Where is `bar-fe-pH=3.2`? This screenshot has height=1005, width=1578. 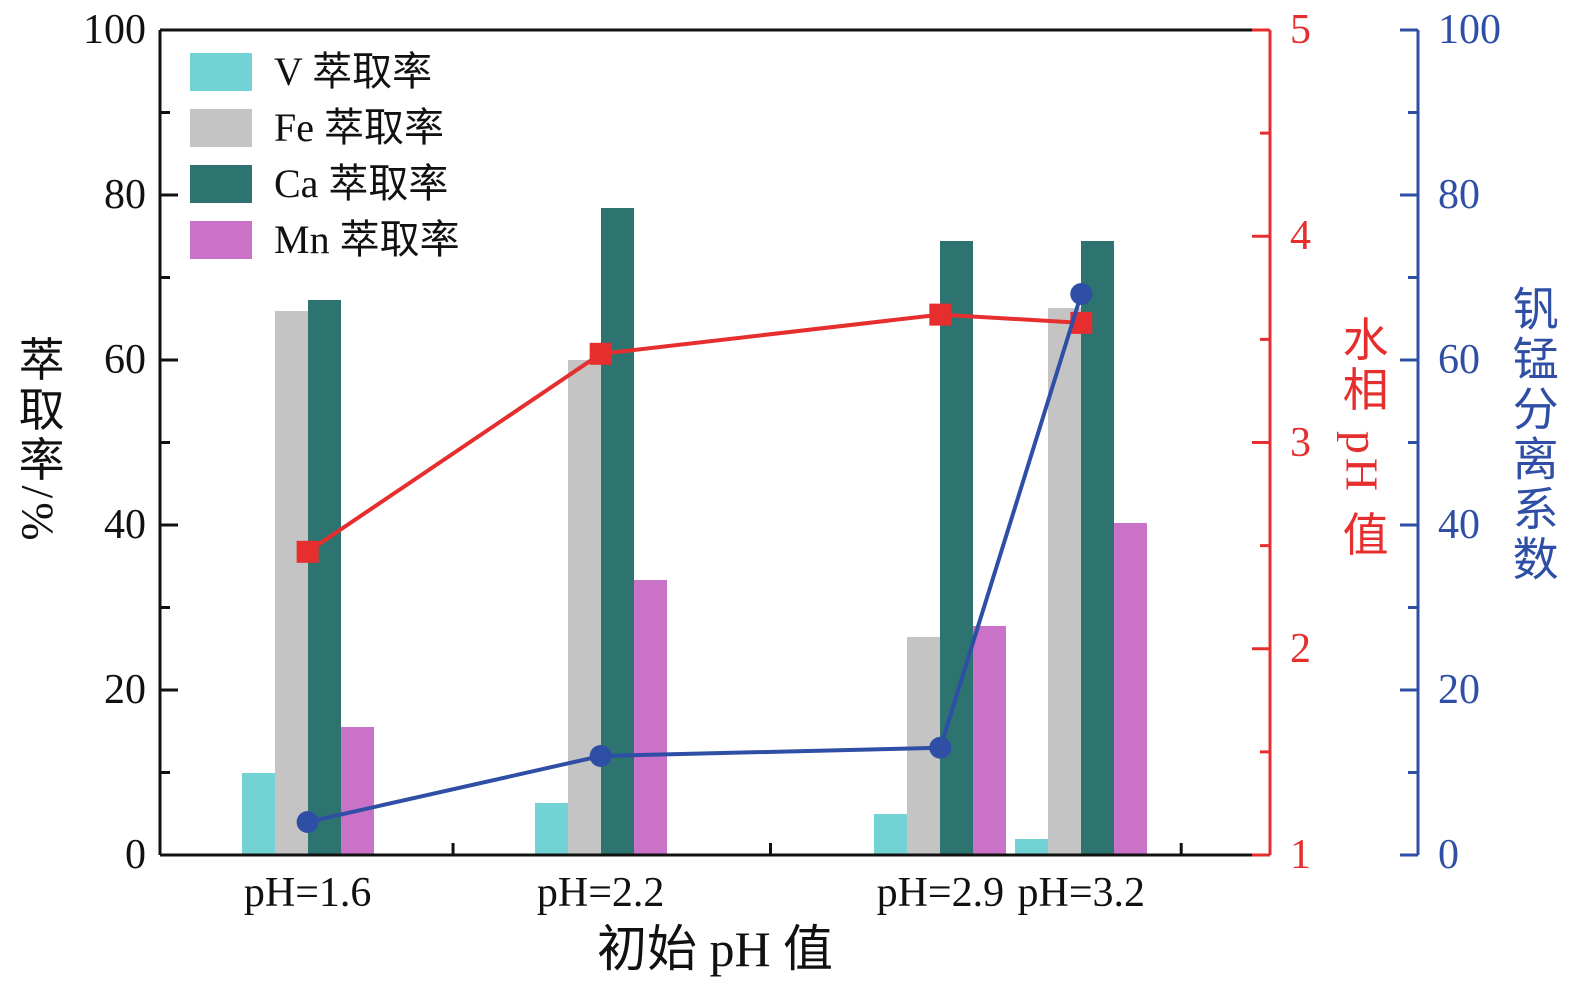 bar-fe-pH=3.2 is located at coordinates (1065, 581).